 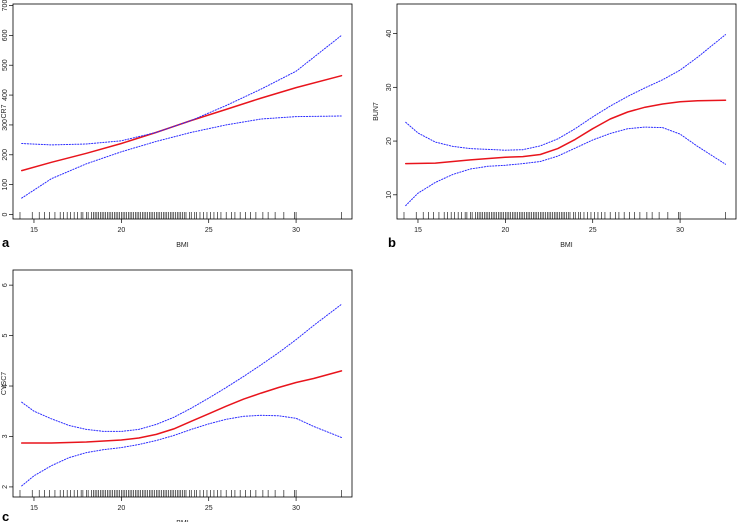 I want to click on y-tick-label: 10, so click(x=389, y=195).